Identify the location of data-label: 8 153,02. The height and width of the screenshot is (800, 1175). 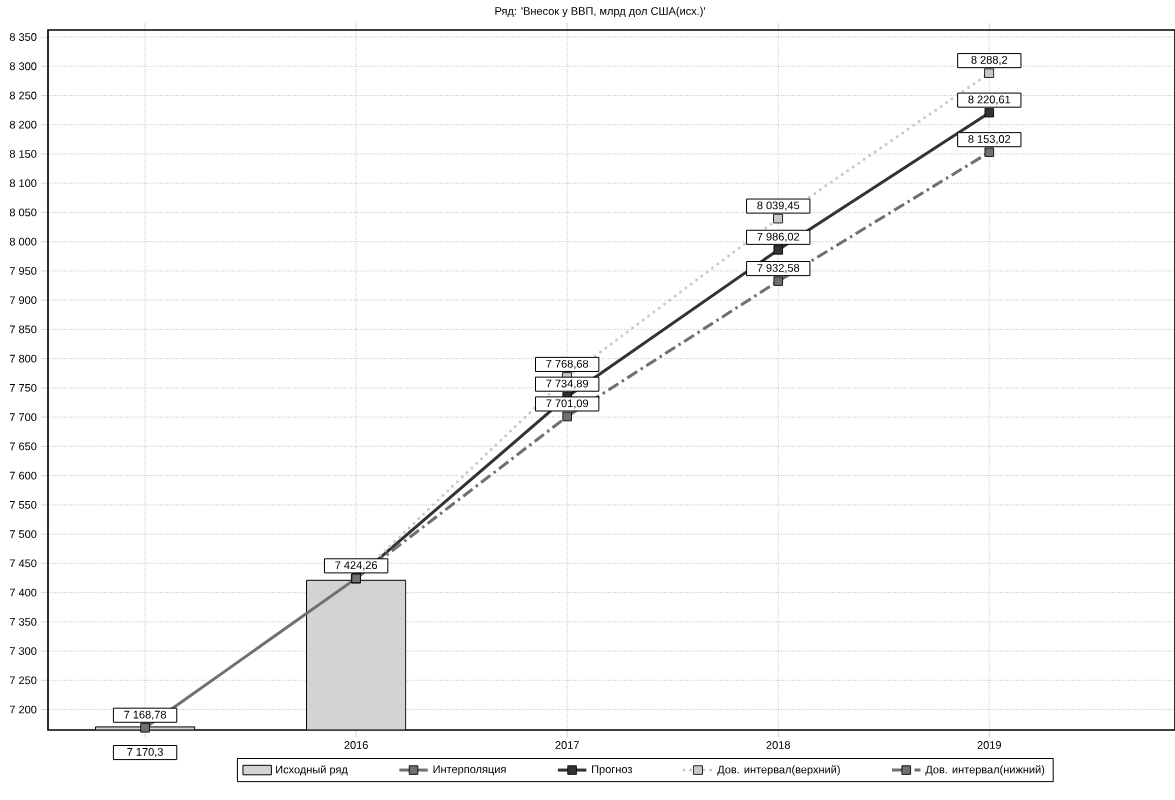
(989, 140).